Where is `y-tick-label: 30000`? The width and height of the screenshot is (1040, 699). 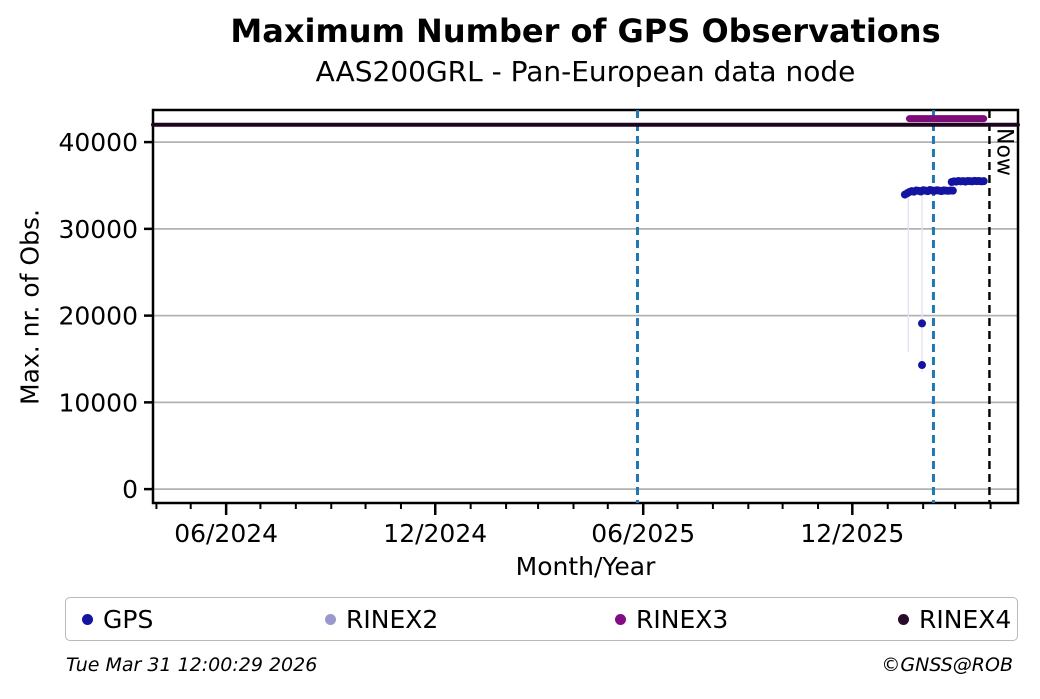
y-tick-label: 30000 is located at coordinates (98, 229).